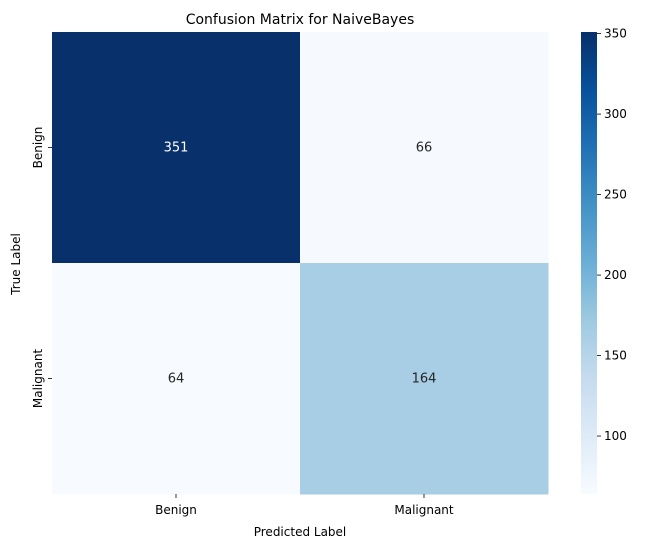 The height and width of the screenshot is (547, 649). I want to click on chart-title: Confusion Matrix for NaiveBayes, so click(300, 20).